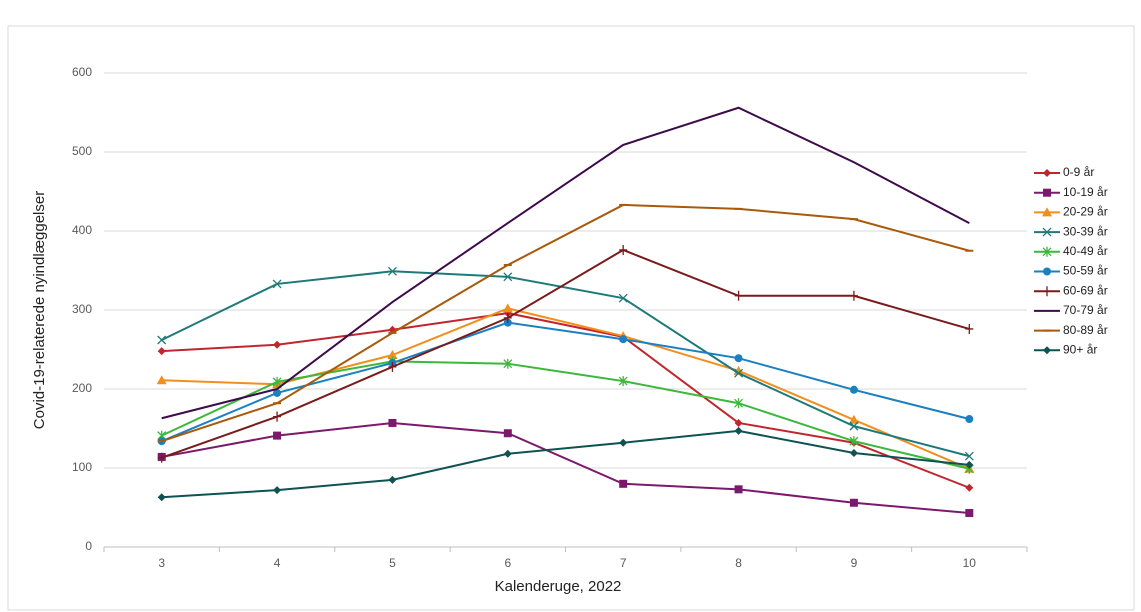 The height and width of the screenshot is (612, 1141). Describe the element at coordinates (623, 563) in the screenshot. I see `x-tick-label: 7` at that location.